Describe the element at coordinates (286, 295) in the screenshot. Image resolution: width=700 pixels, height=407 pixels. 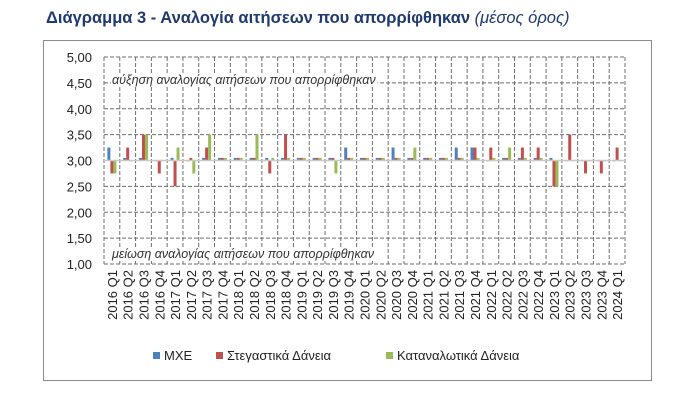
I see `x-tick-label: 2018 Q4` at that location.